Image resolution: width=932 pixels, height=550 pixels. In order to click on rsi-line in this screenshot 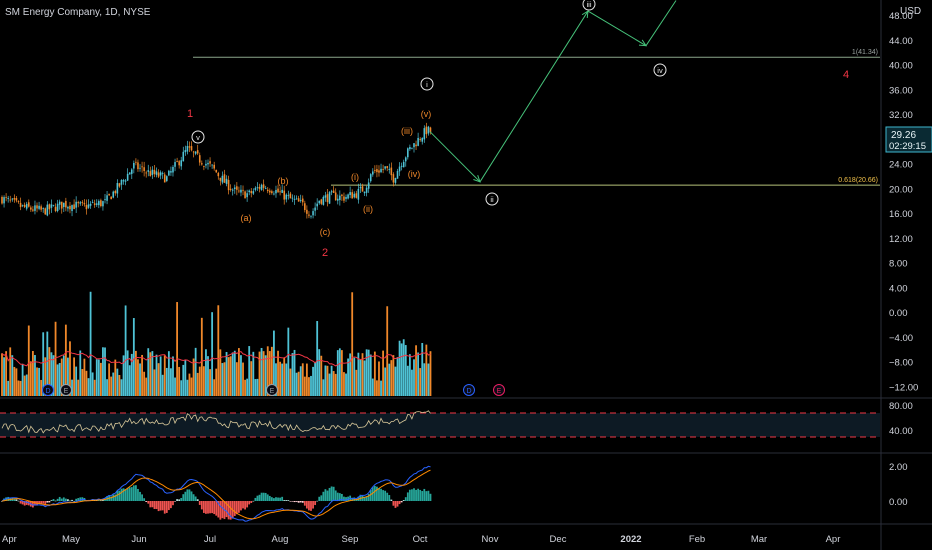, I will do `click(216, 422)`.